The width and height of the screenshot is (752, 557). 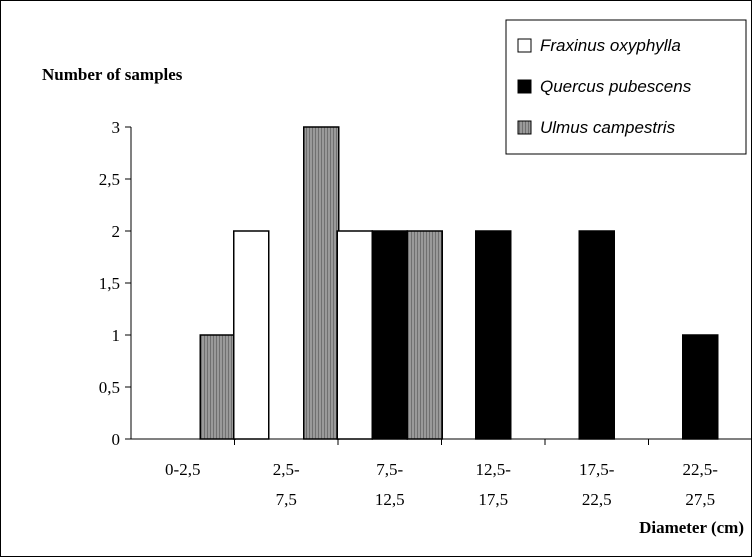 I want to click on y-tick-label: 3, so click(x=116, y=127).